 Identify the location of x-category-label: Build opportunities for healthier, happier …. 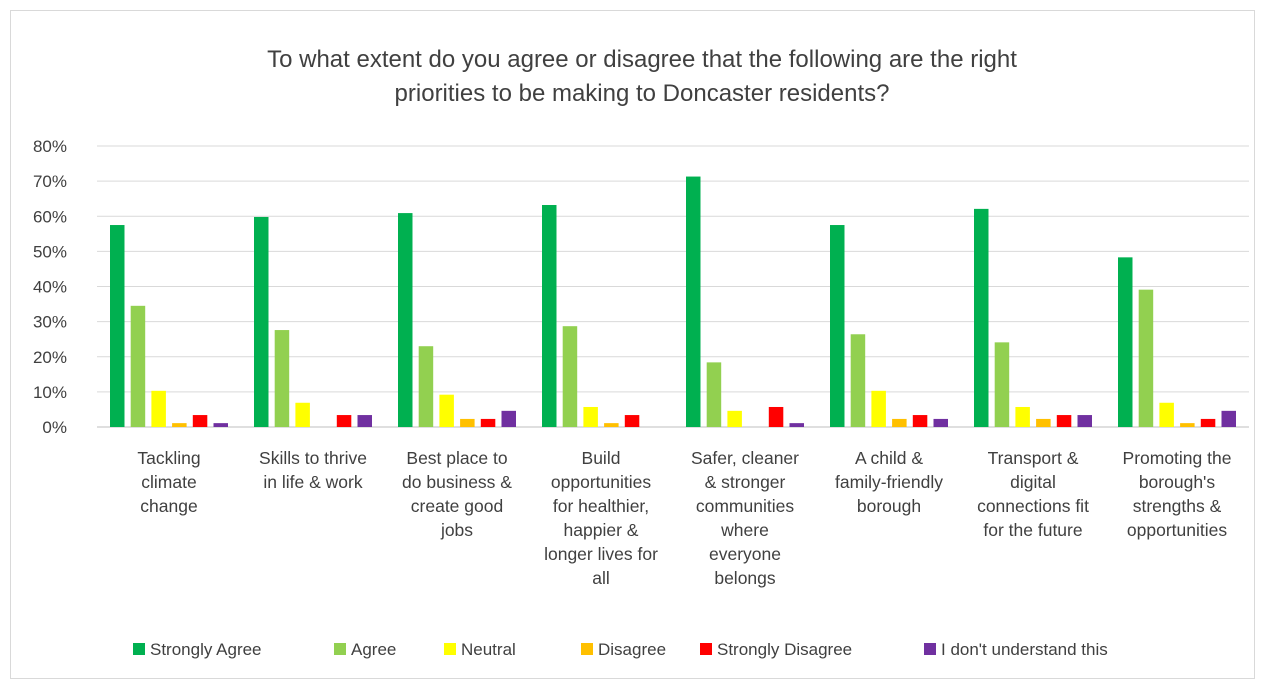
(601, 518).